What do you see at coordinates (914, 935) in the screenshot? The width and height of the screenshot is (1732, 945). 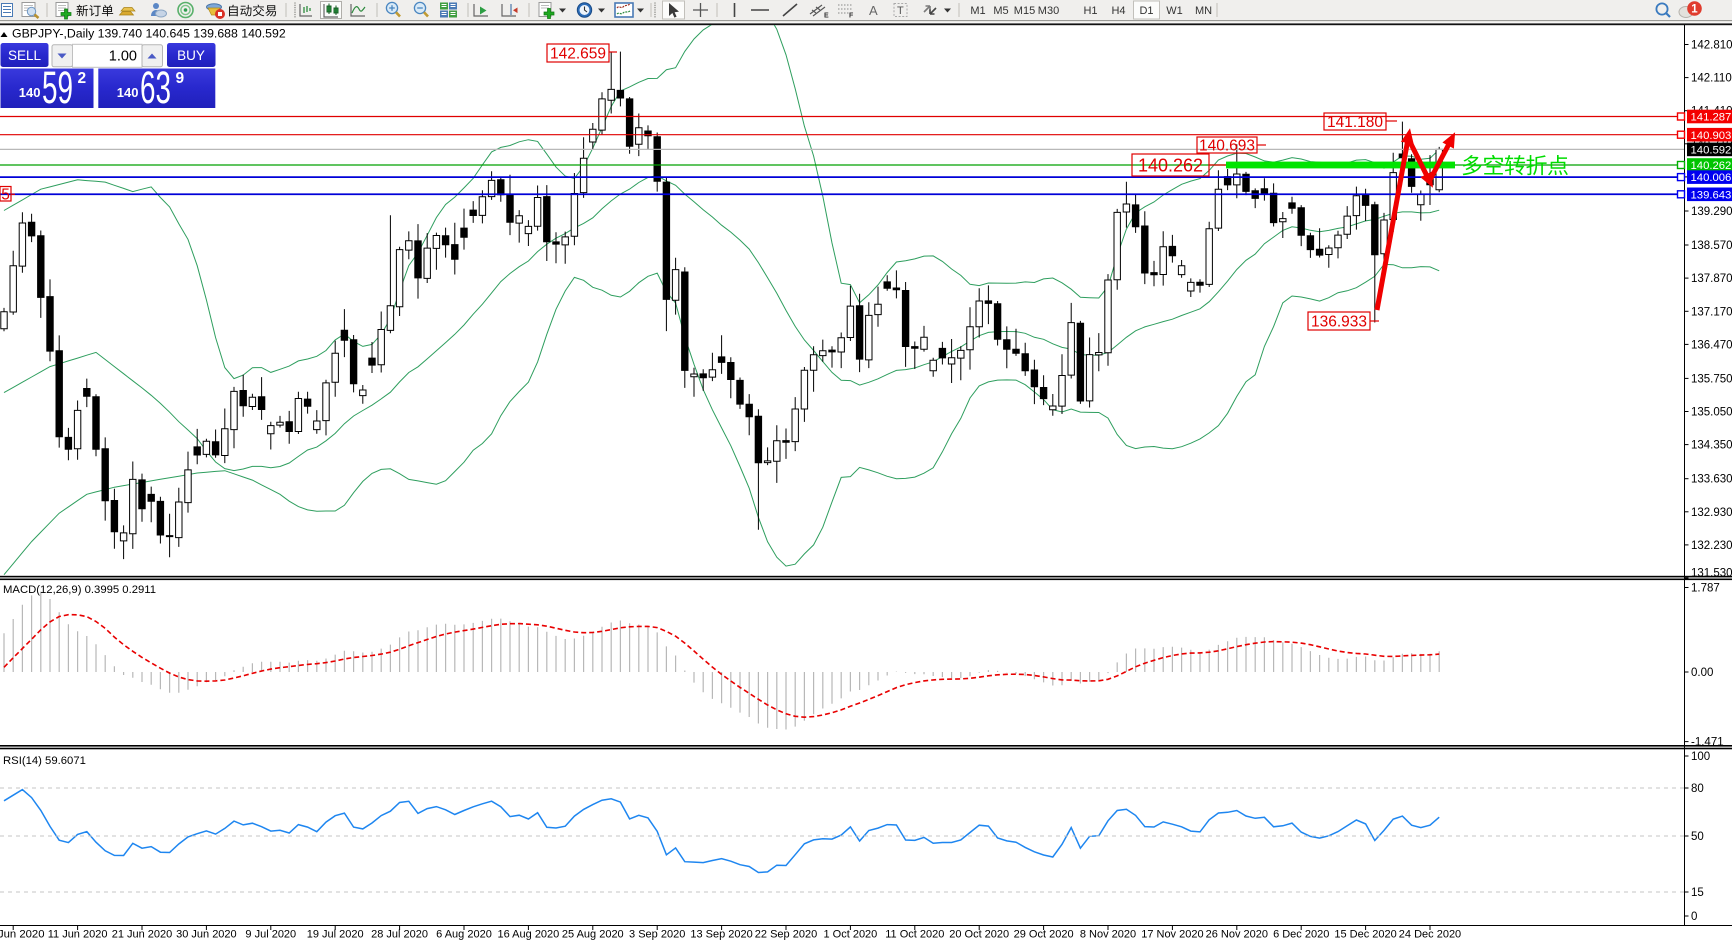 I see `svg-text: 11 Oct 2020` at bounding box center [914, 935].